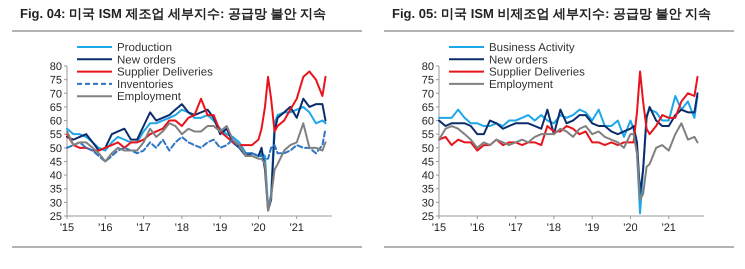  Describe the element at coordinates (145, 84) in the screenshot. I see `legend-label: Inventories` at that location.